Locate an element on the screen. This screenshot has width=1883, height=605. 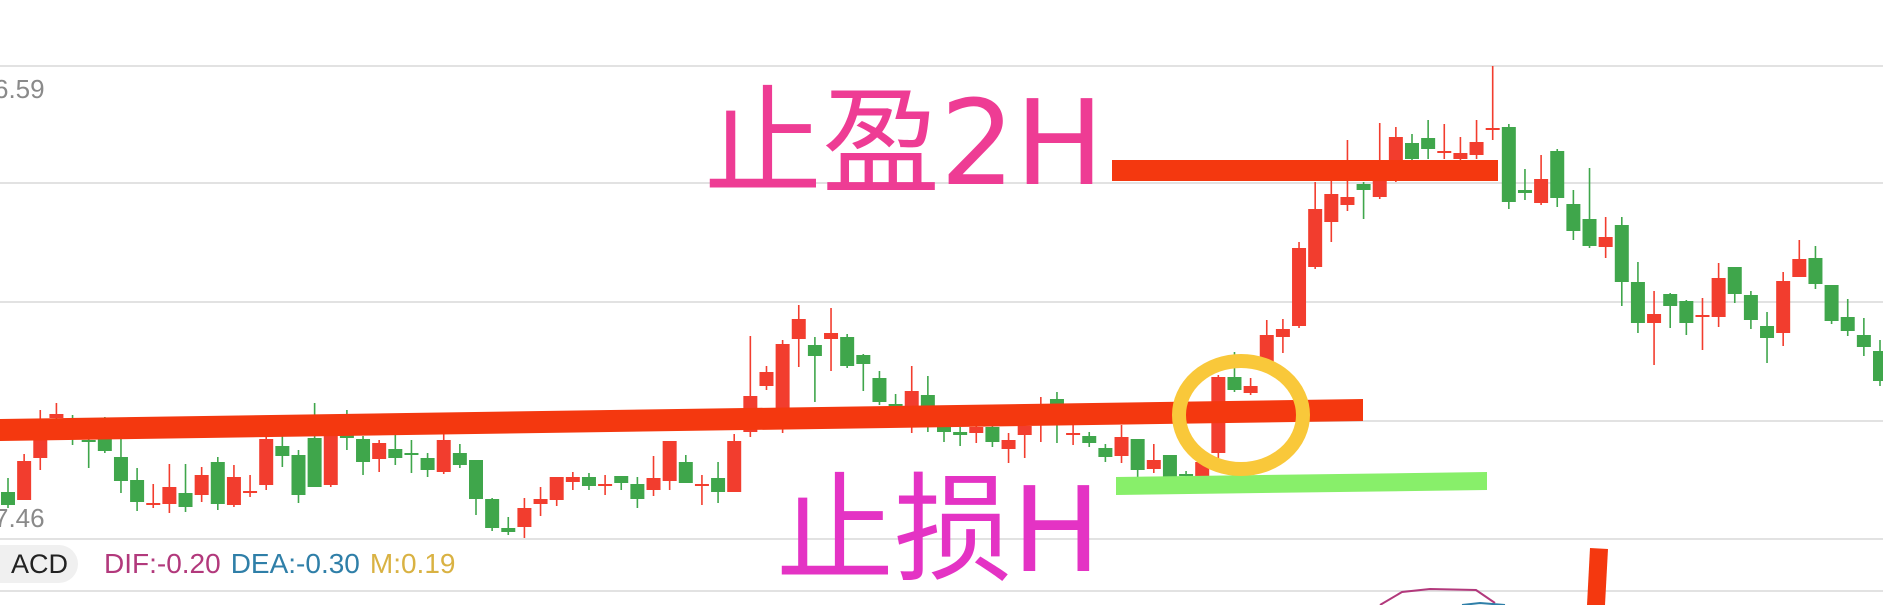
macd-indicator-button: ACD is located at coordinates (39, 564).